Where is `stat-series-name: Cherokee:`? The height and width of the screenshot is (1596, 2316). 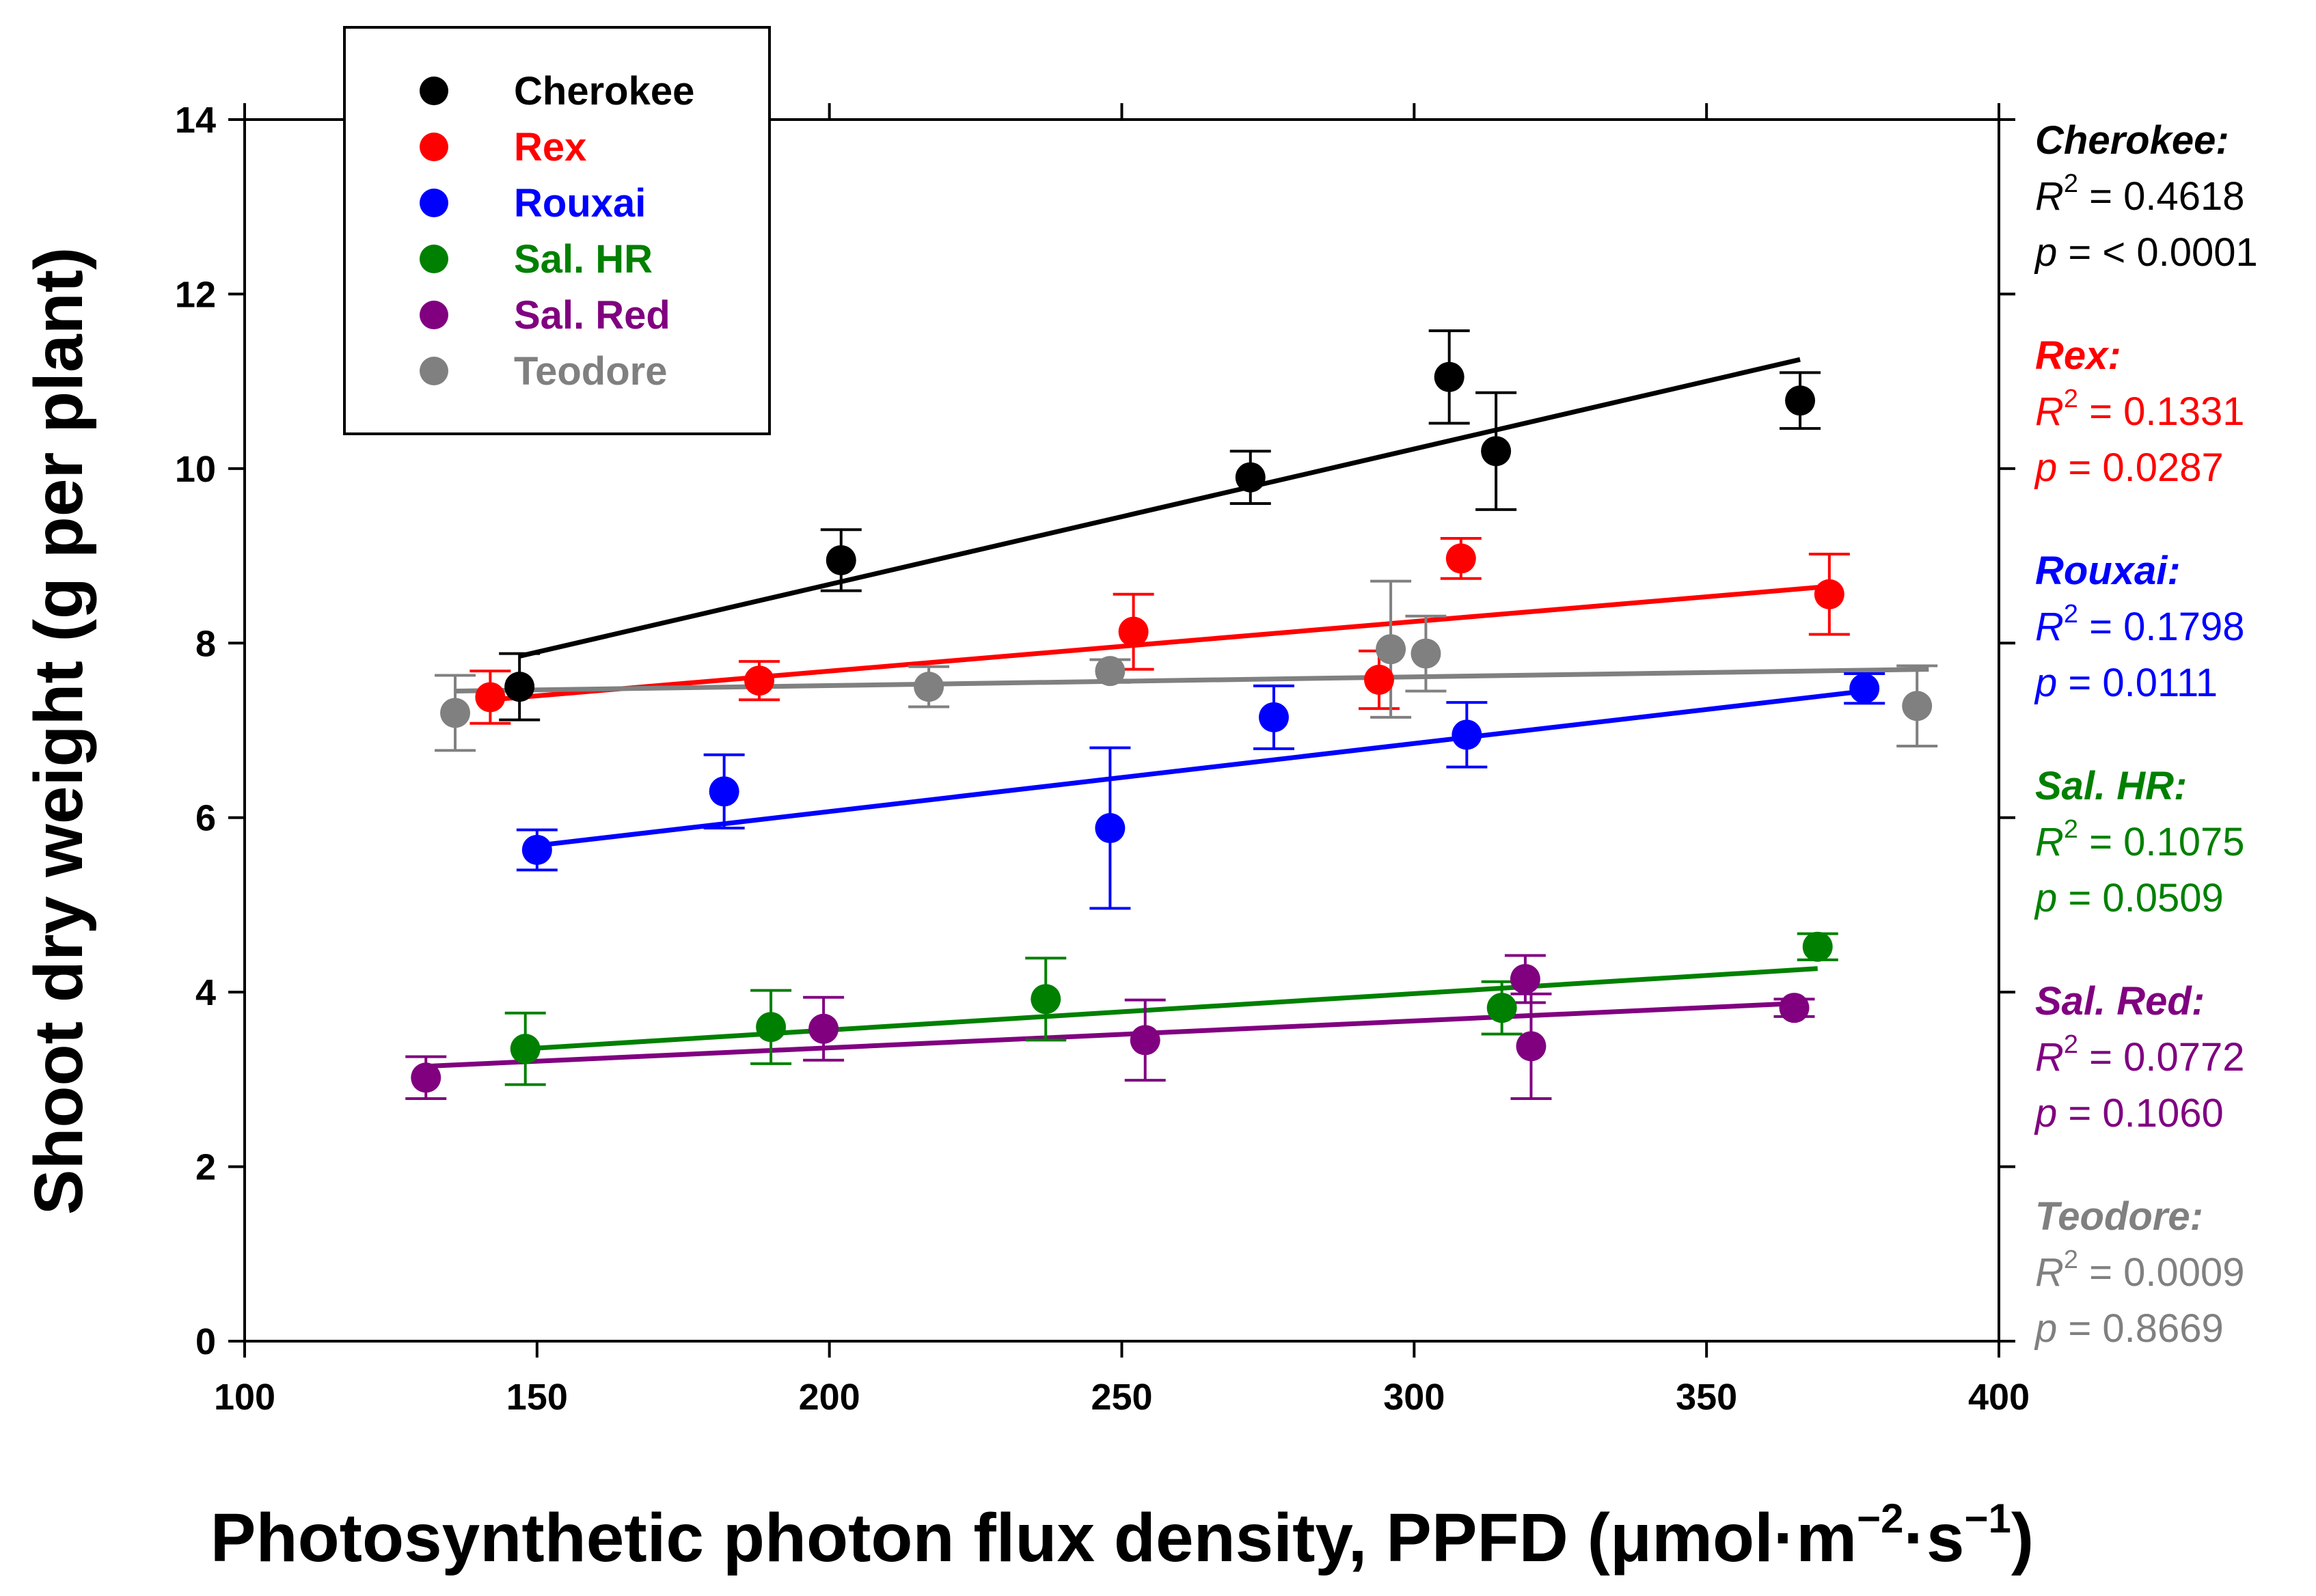
stat-series-name: Cherokee: is located at coordinates (2132, 140).